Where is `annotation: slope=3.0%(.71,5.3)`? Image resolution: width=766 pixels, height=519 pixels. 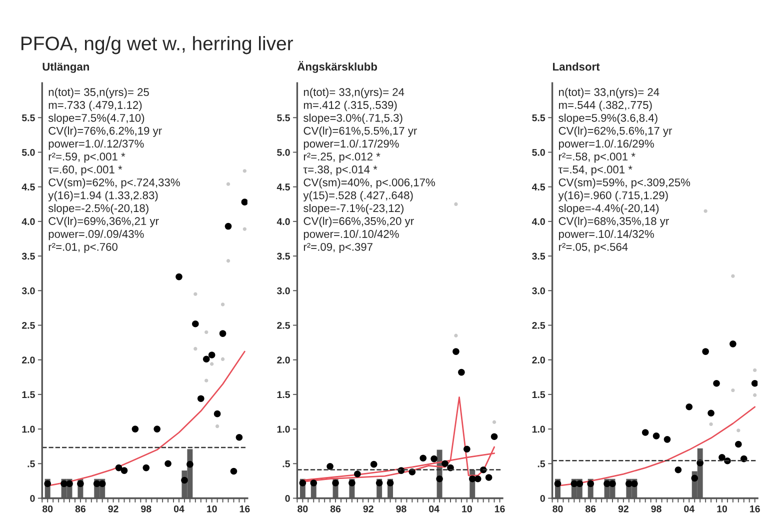
annotation: slope=3.0%(.71,5.3) is located at coordinates (353, 119).